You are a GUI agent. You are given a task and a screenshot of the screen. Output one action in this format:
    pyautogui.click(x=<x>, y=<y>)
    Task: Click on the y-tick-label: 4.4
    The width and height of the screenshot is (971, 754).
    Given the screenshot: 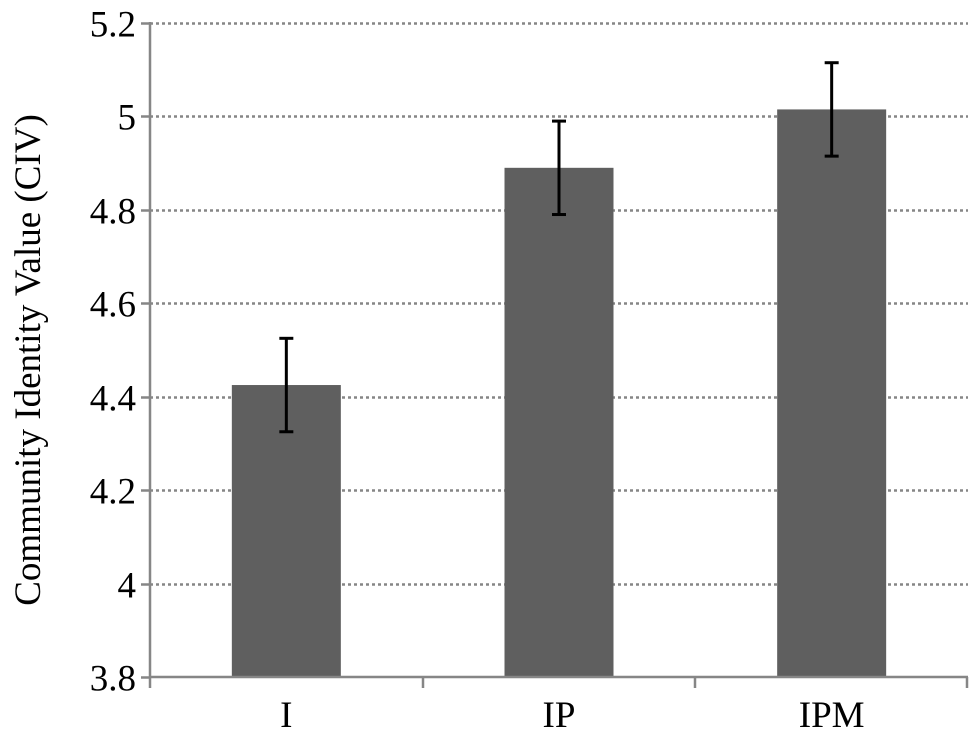 What is the action you would take?
    pyautogui.click(x=113, y=399)
    